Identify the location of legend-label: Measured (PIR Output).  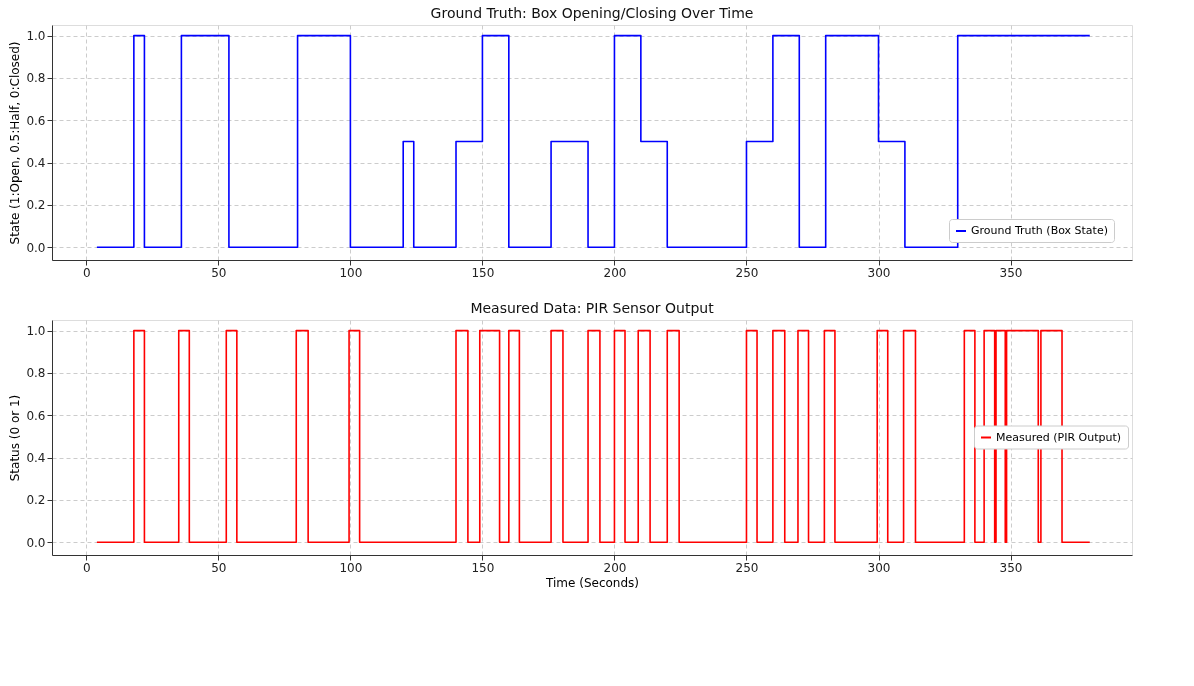
(1059, 437).